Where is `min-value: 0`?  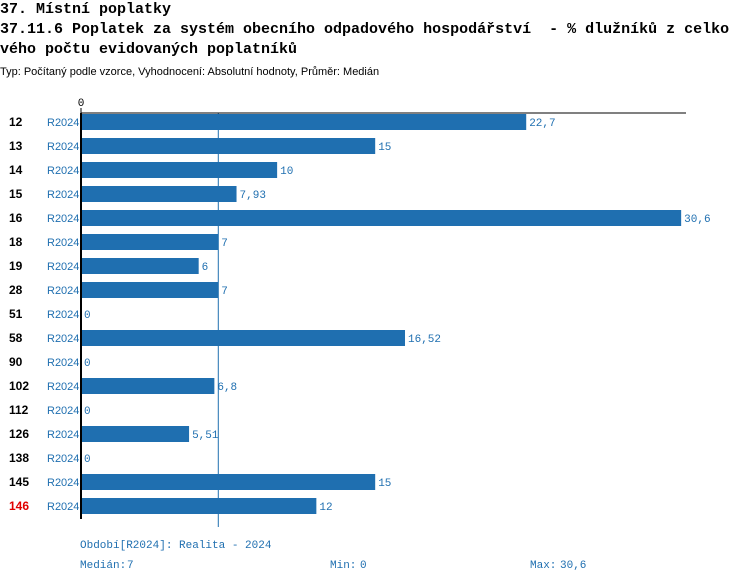
min-value: 0 is located at coordinates (363, 566).